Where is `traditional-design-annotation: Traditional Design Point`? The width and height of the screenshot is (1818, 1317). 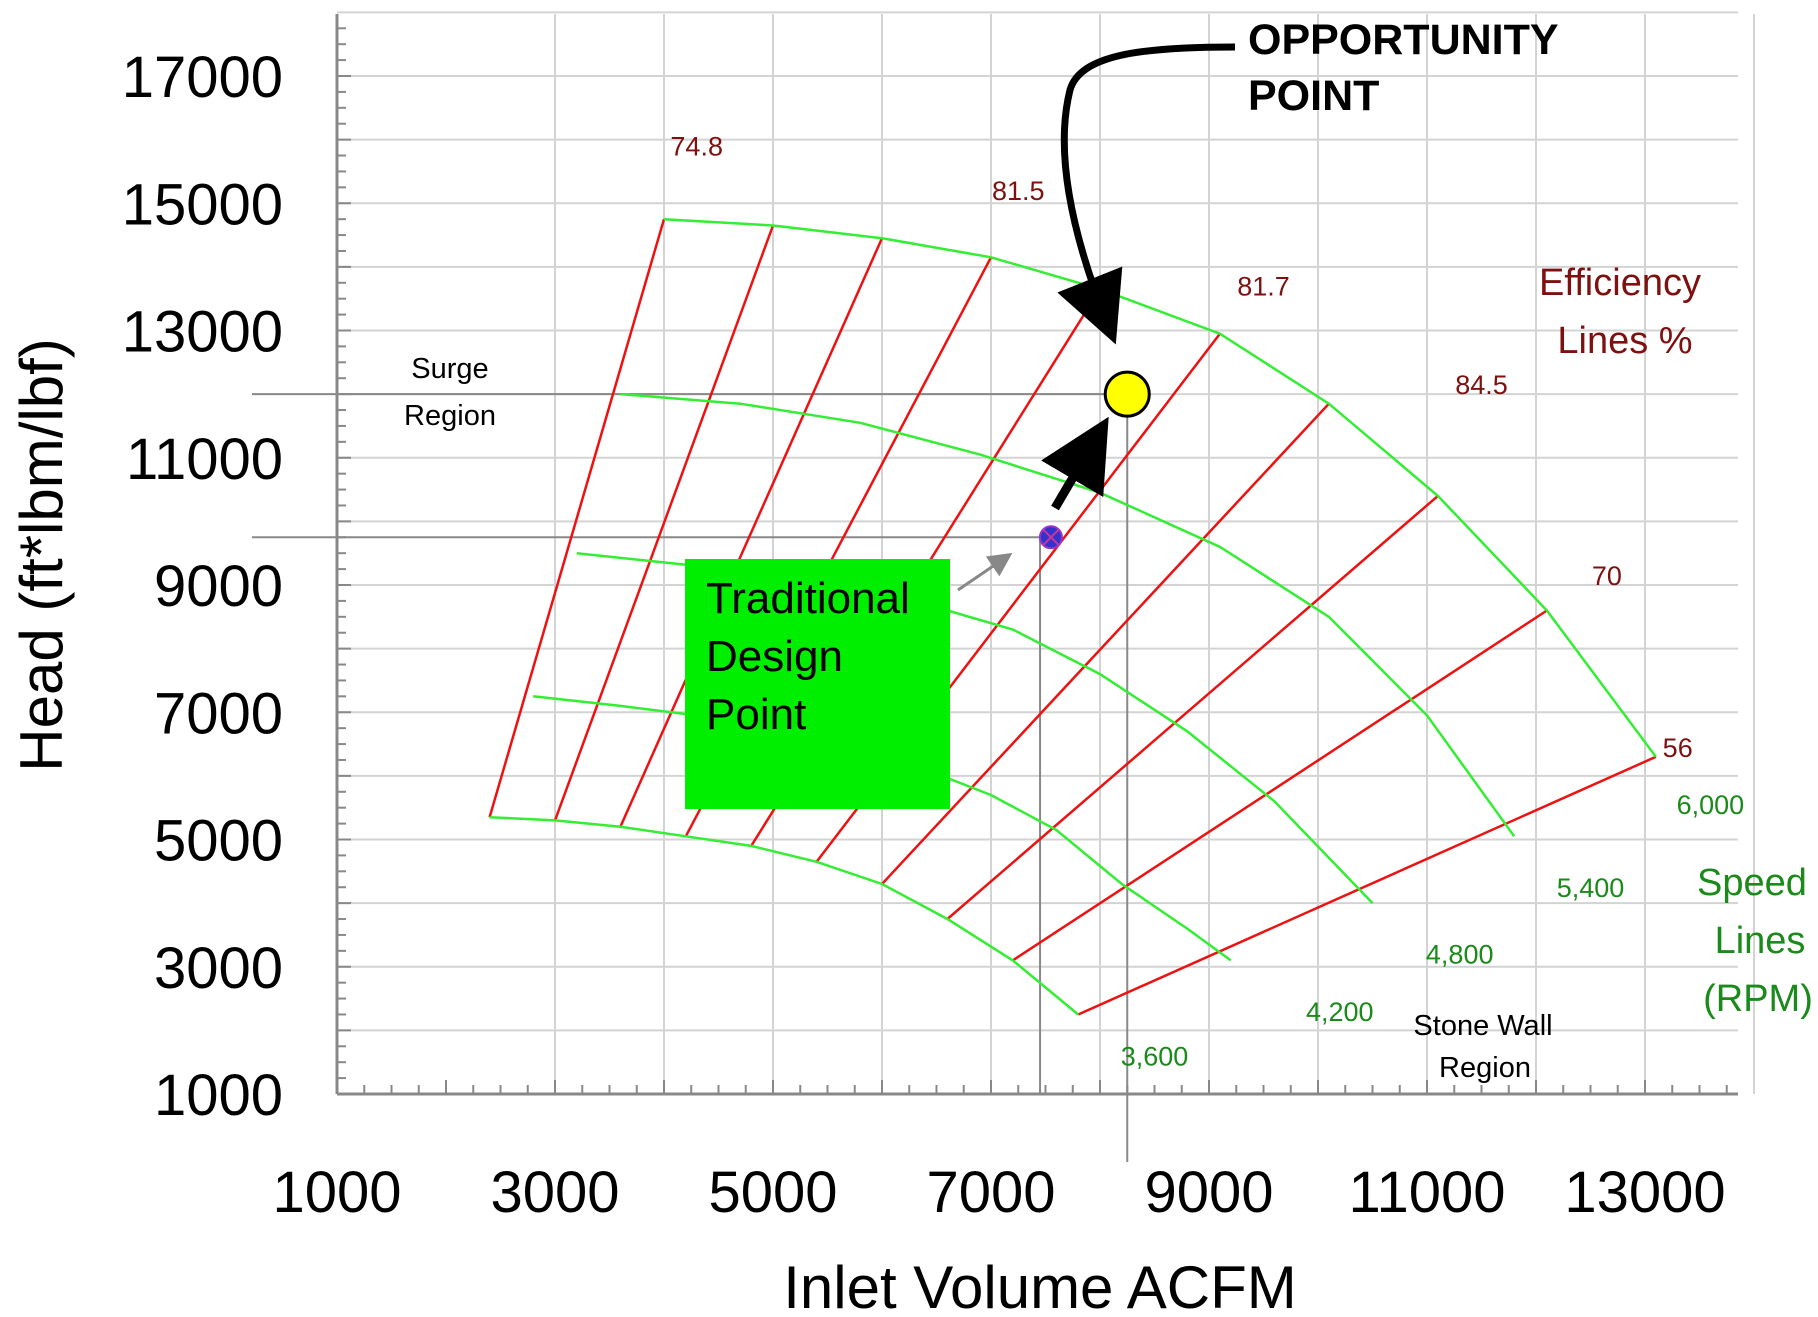 traditional-design-annotation: Traditional Design Point is located at coordinates (849, 680).